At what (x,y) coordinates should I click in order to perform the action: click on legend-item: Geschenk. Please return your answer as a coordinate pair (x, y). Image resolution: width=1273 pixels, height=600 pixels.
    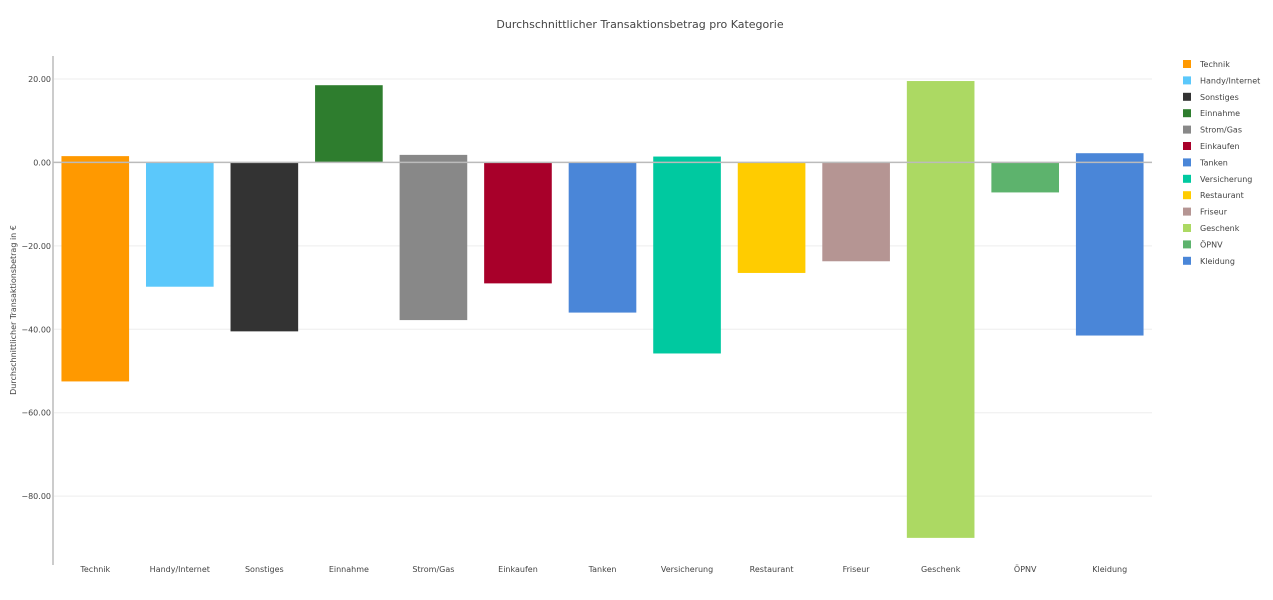
    Looking at the image, I should click on (1220, 228).